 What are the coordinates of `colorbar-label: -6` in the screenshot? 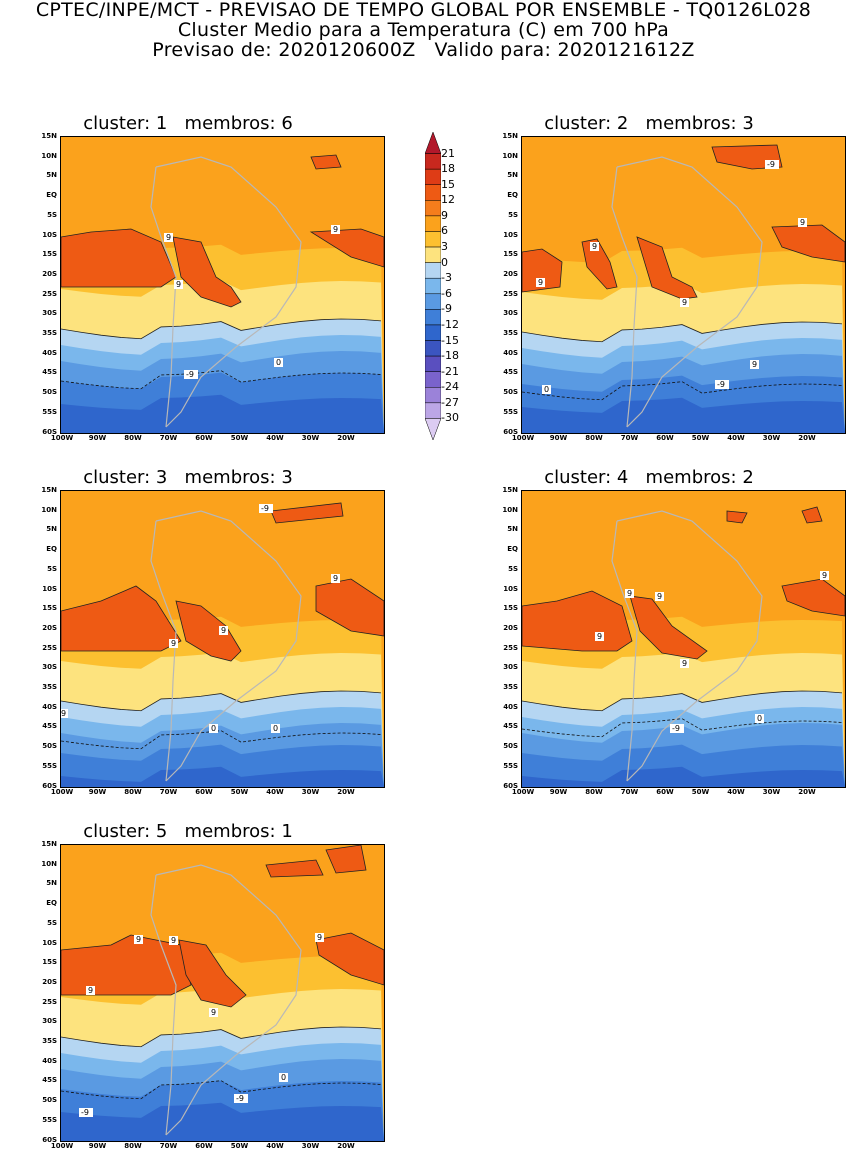 It's located at (446, 293).